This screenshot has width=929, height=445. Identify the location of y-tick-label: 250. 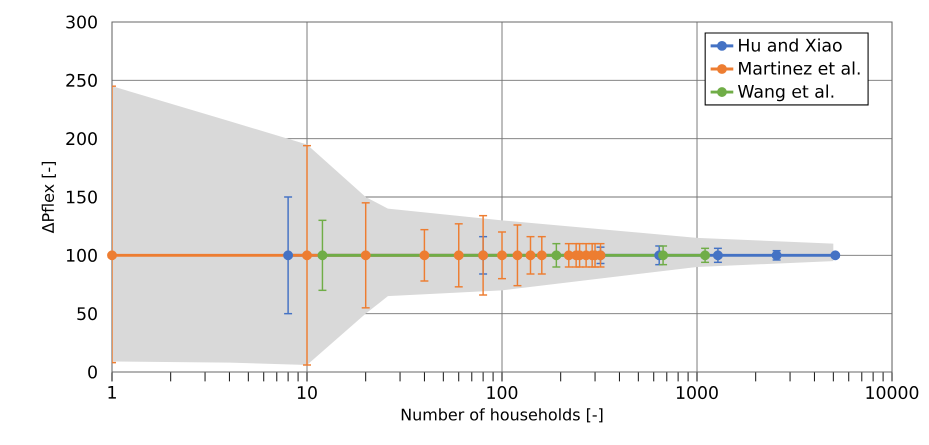
(81, 80).